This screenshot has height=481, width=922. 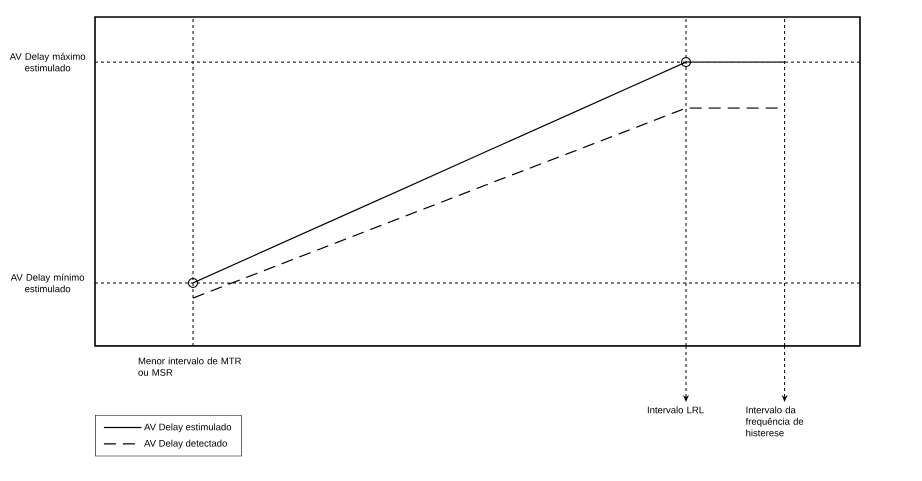 What do you see at coordinates (185, 444) in the screenshot?
I see `legend-label: AV Delay detectado` at bounding box center [185, 444].